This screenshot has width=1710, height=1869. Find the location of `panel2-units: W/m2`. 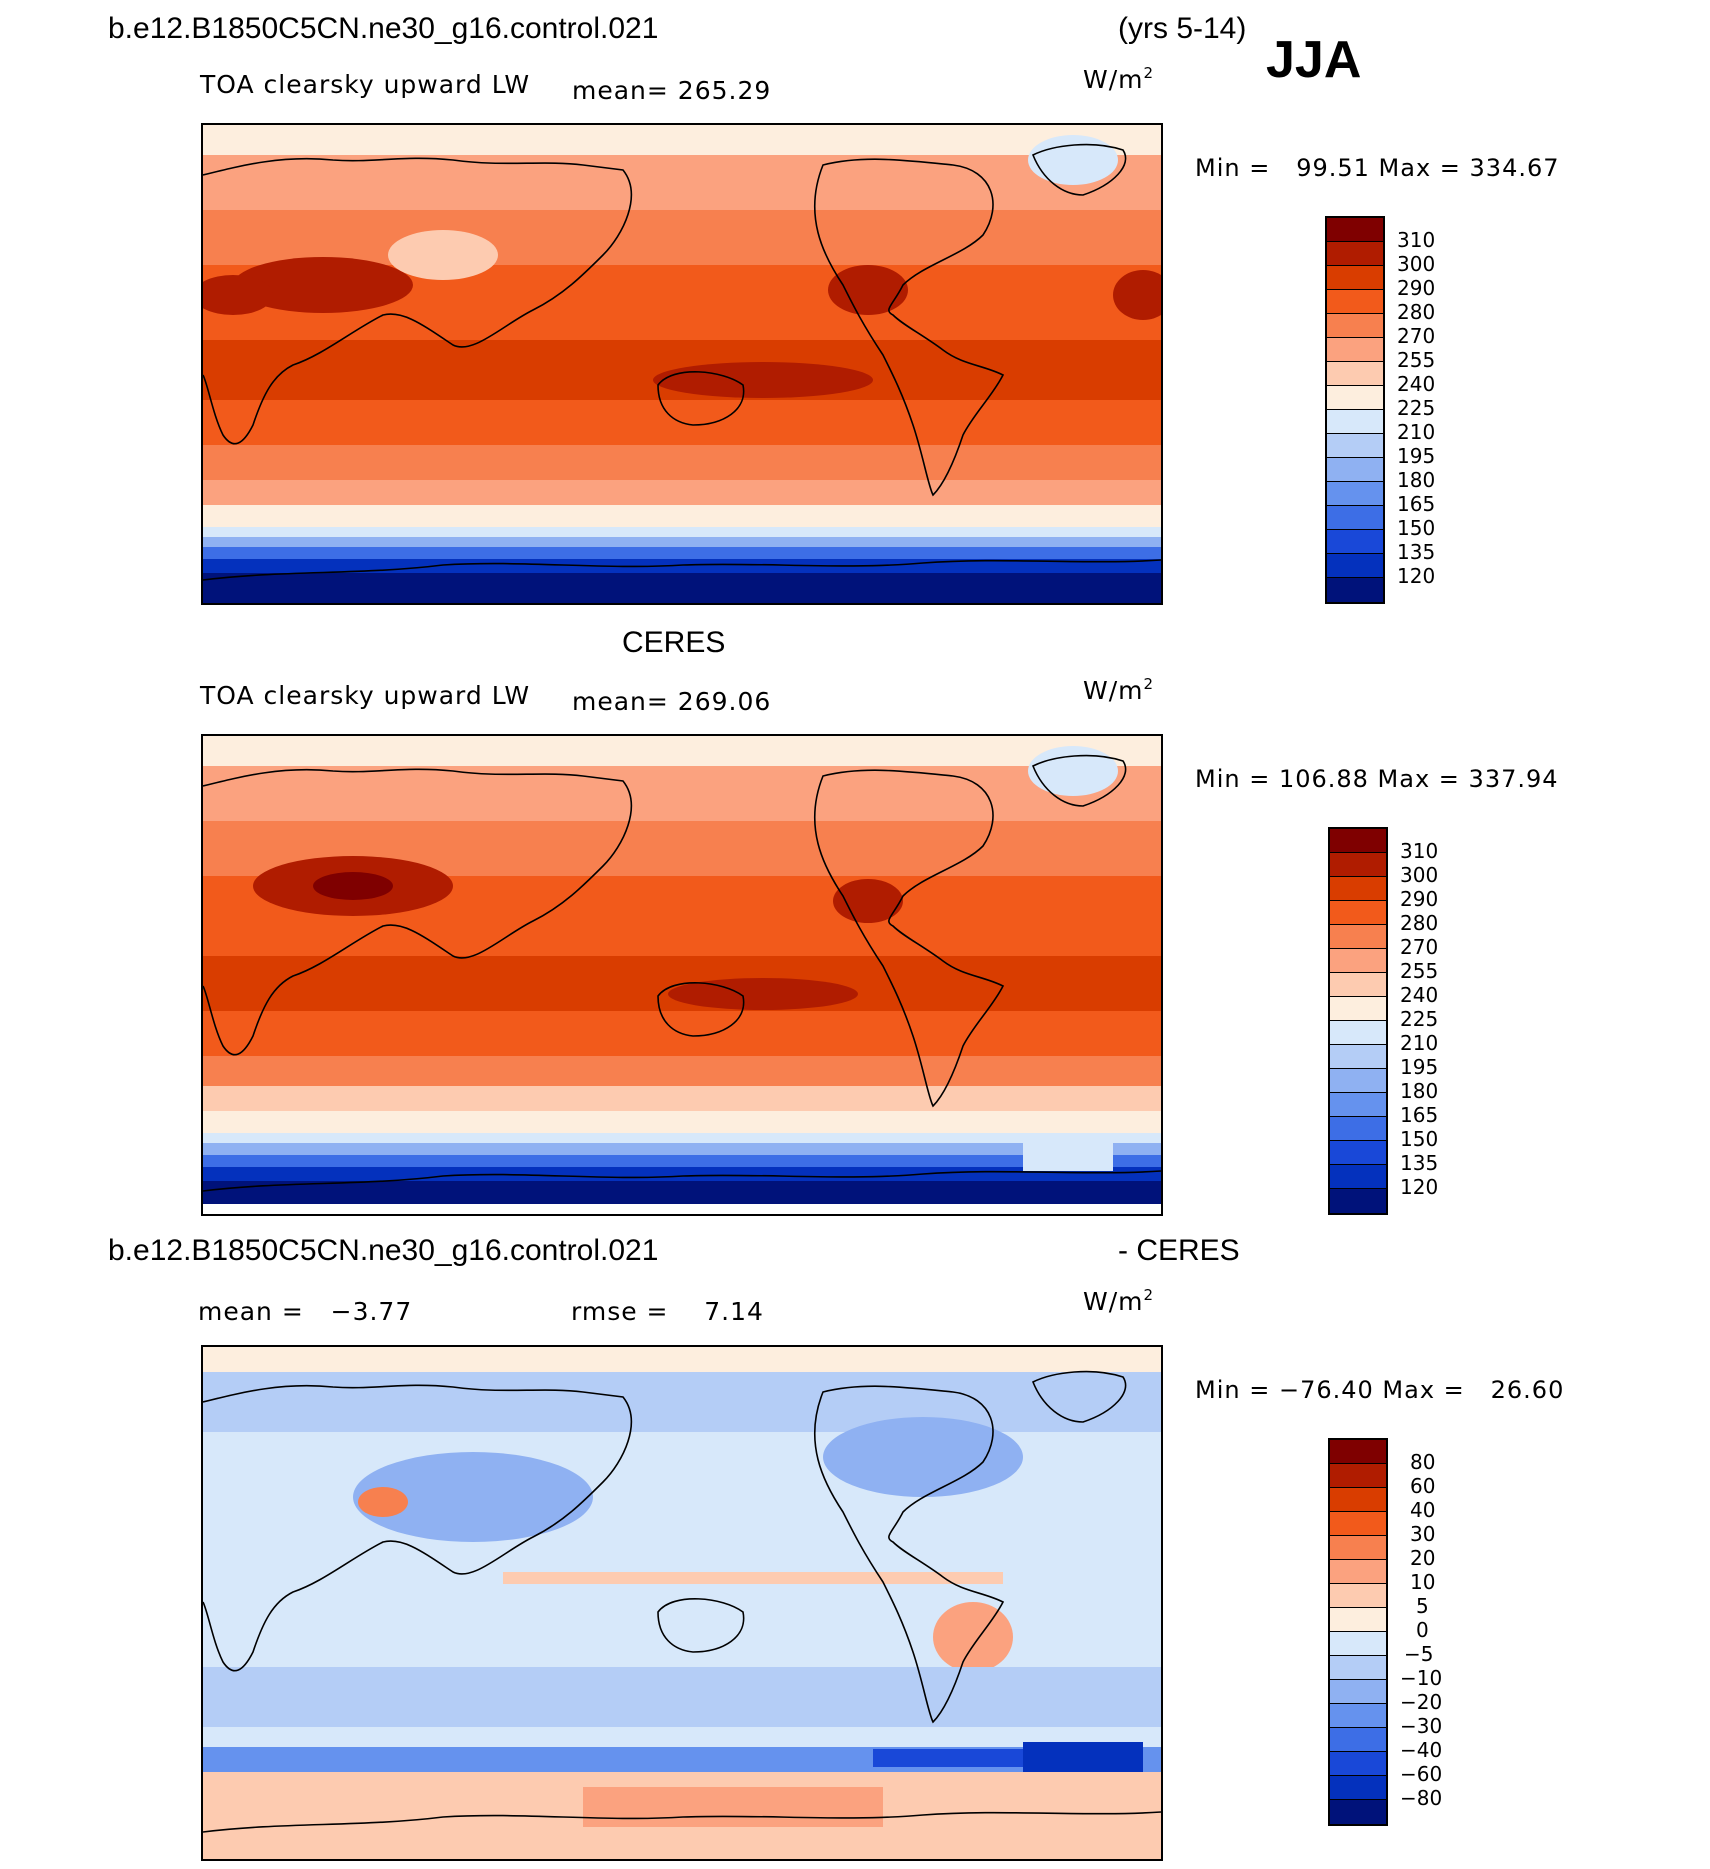

panel2-units: W/m2 is located at coordinates (1119, 690).